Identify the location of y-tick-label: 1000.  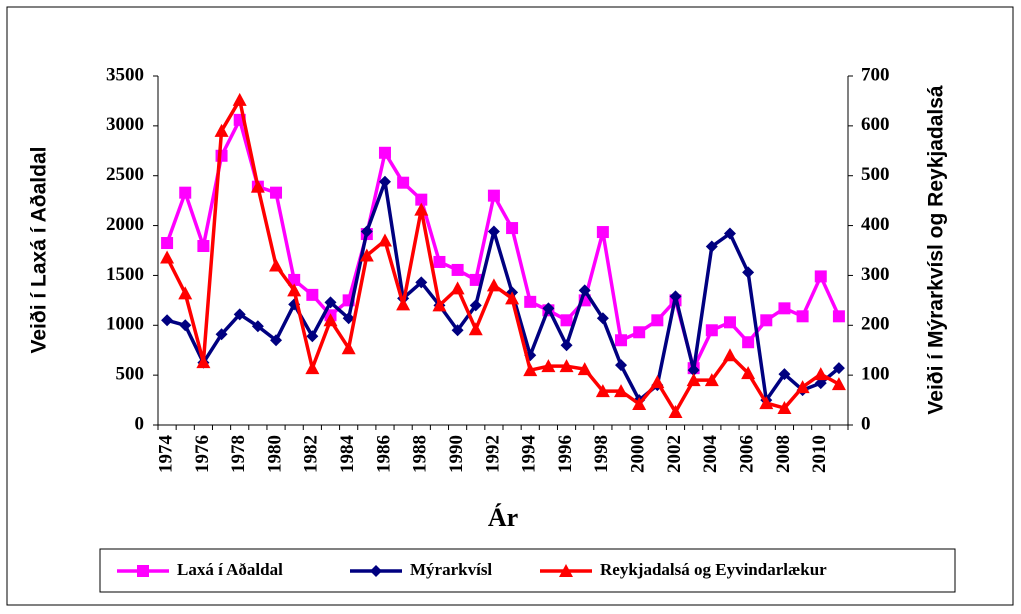
(125, 324).